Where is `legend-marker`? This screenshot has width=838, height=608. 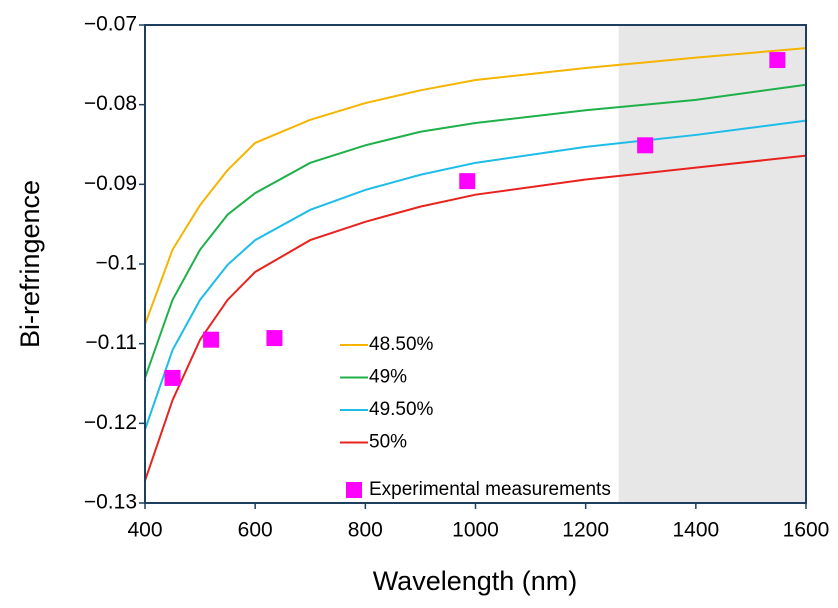
legend-marker is located at coordinates (354, 490).